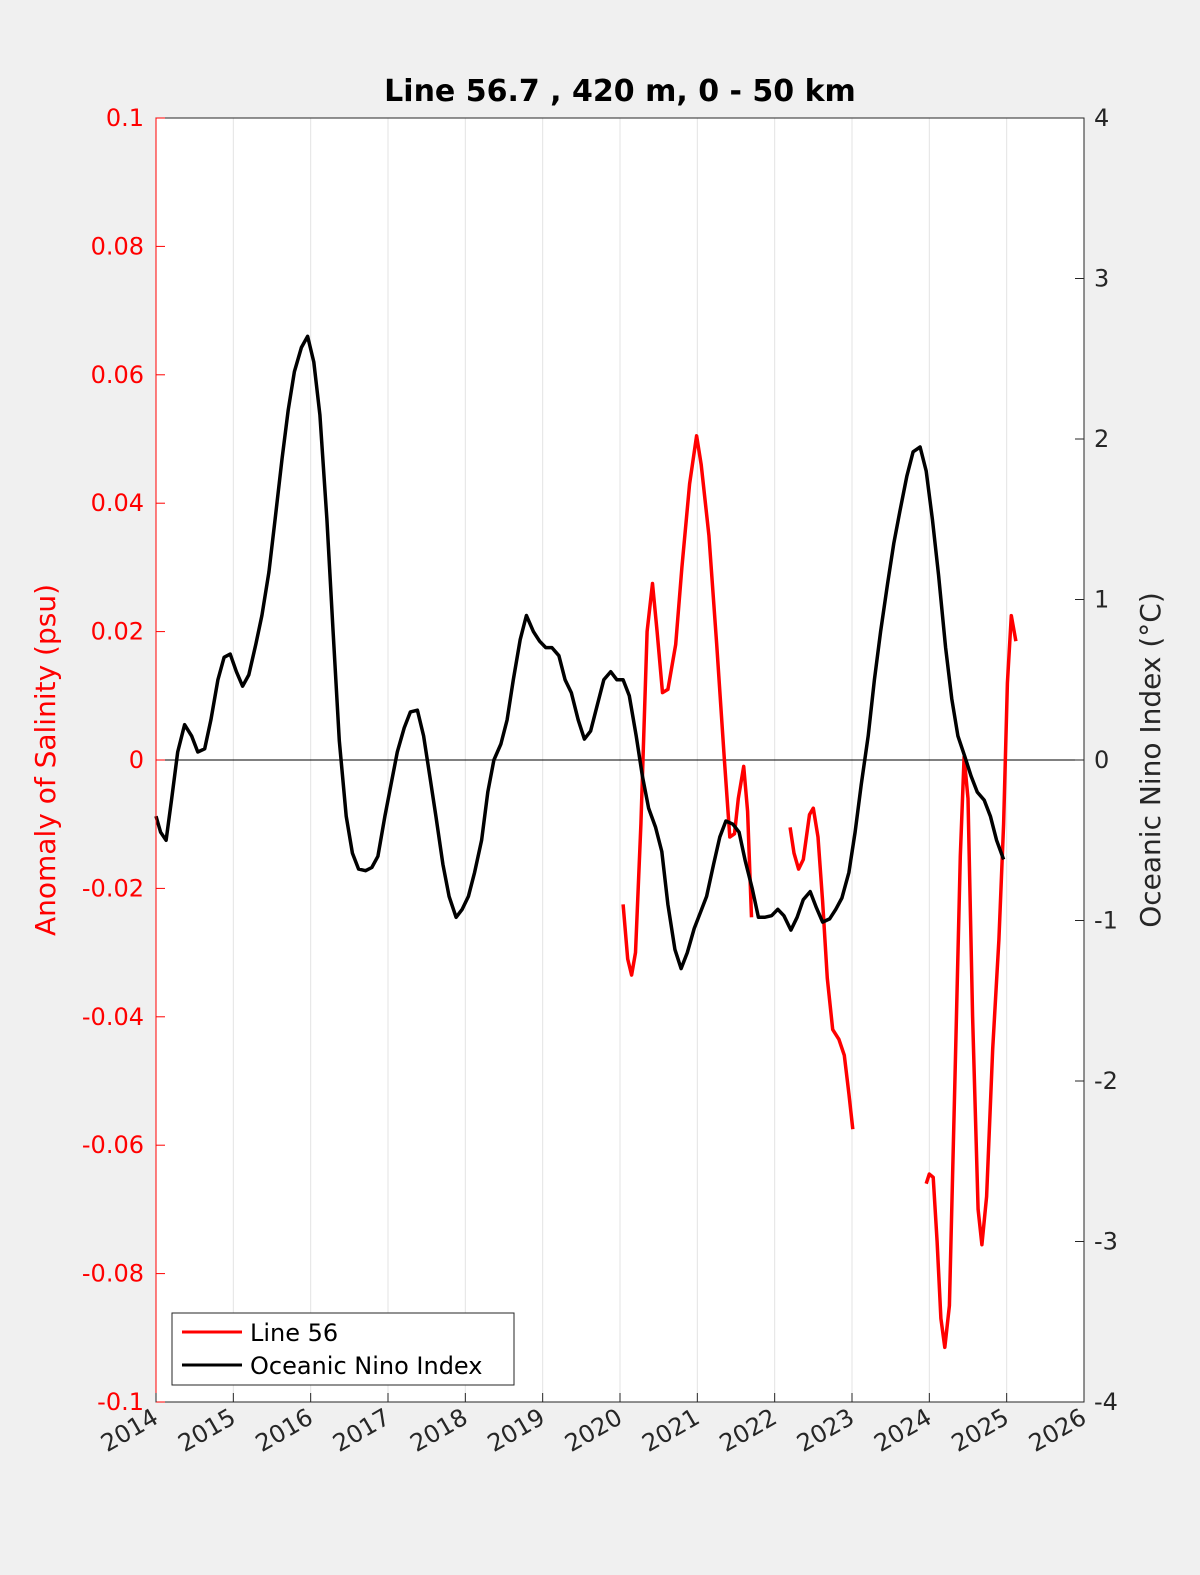 The image size is (1200, 1575). Describe the element at coordinates (120, 1402) in the screenshot. I see `left-tick-label--0.1: -0.1` at that location.